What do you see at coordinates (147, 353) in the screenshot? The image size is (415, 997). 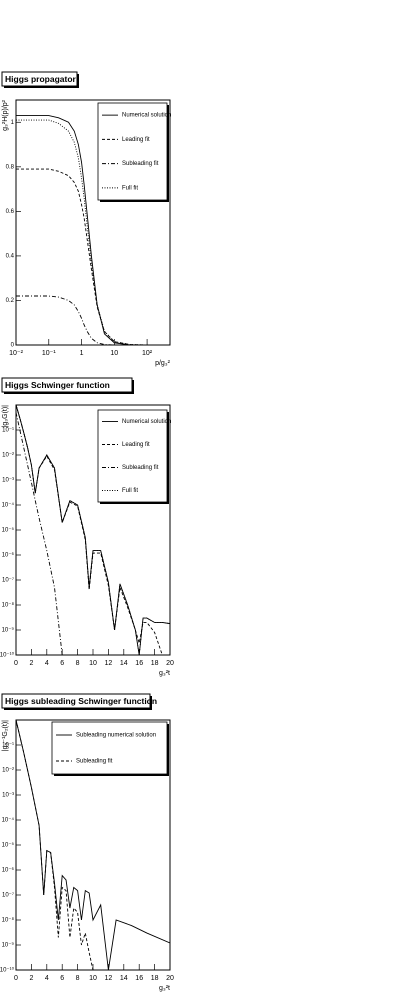 I see `x-tick-label: 10²` at bounding box center [147, 353].